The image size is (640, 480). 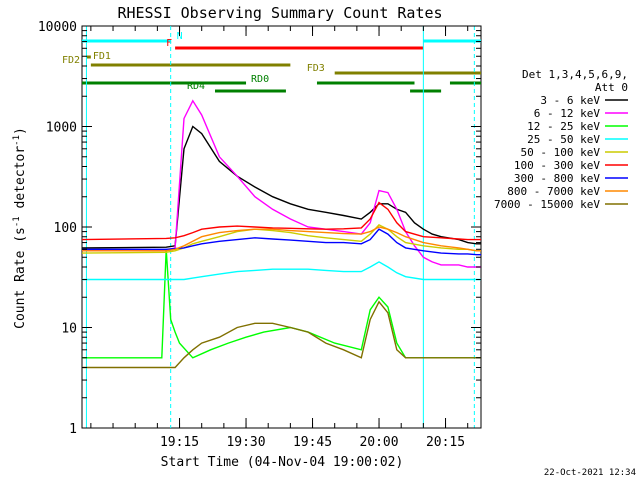 I want to click on legend-label: 50 - 100 keV, so click(x=561, y=152).